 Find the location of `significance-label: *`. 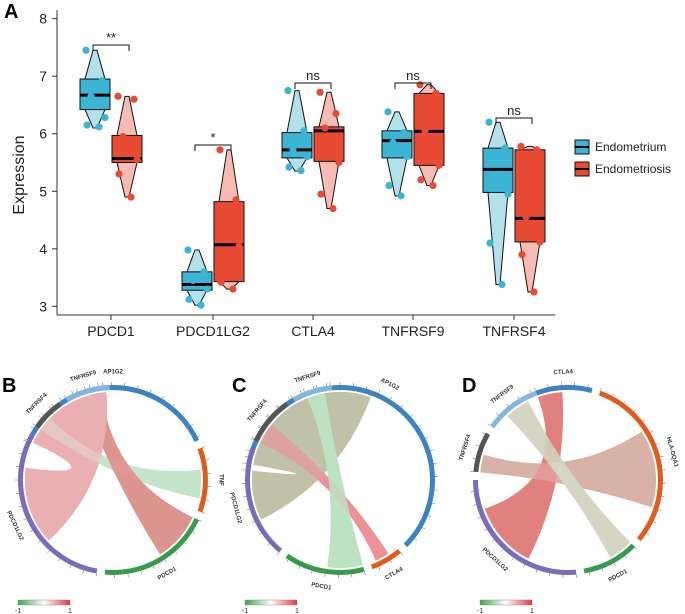

significance-label: * is located at coordinates (212, 137).